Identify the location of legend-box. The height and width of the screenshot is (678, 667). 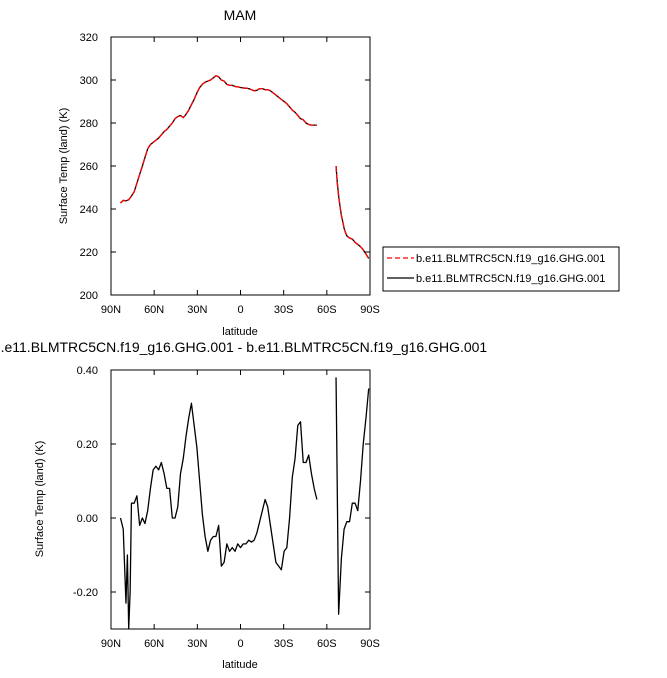
(501, 269).